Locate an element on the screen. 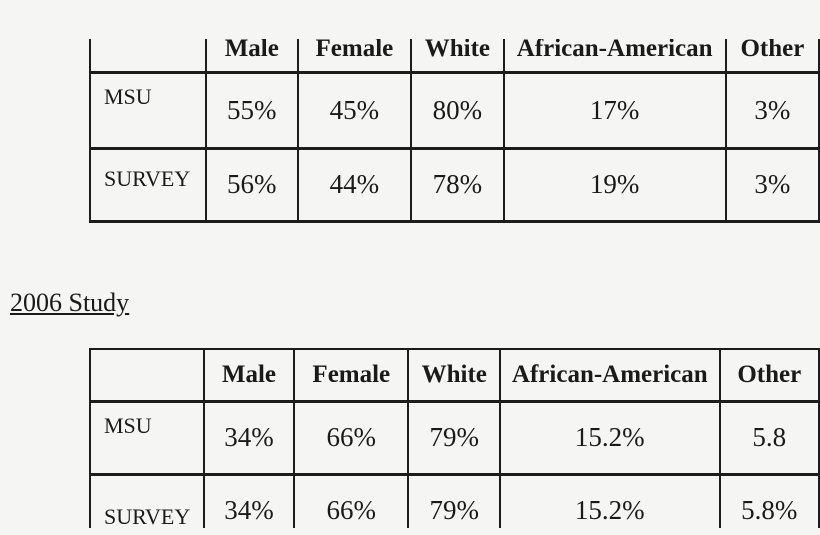 This screenshot has width=820, height=535. cell-survey-female: 44% is located at coordinates (354, 185).